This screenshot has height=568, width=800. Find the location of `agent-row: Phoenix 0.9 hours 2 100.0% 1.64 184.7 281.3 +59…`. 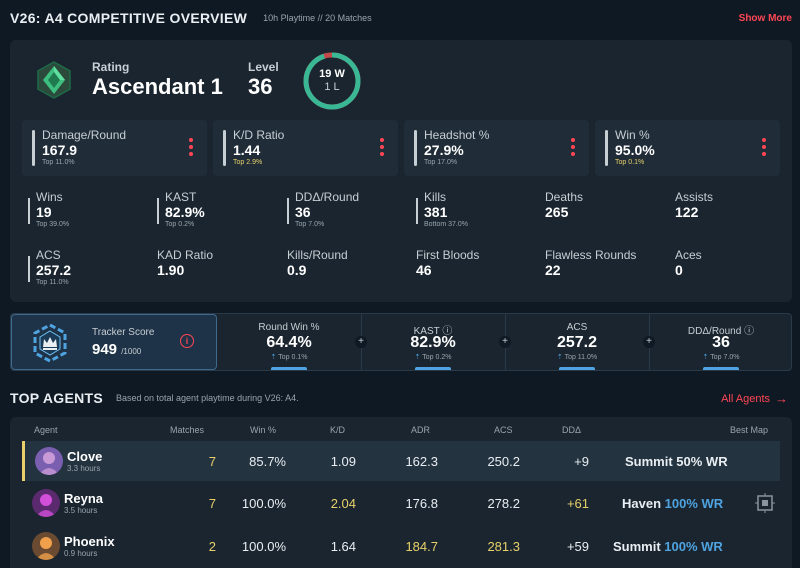

agent-row: Phoenix 0.9 hours 2 100.0% 1.64 184.7 281.3 +59… is located at coordinates (401, 546).